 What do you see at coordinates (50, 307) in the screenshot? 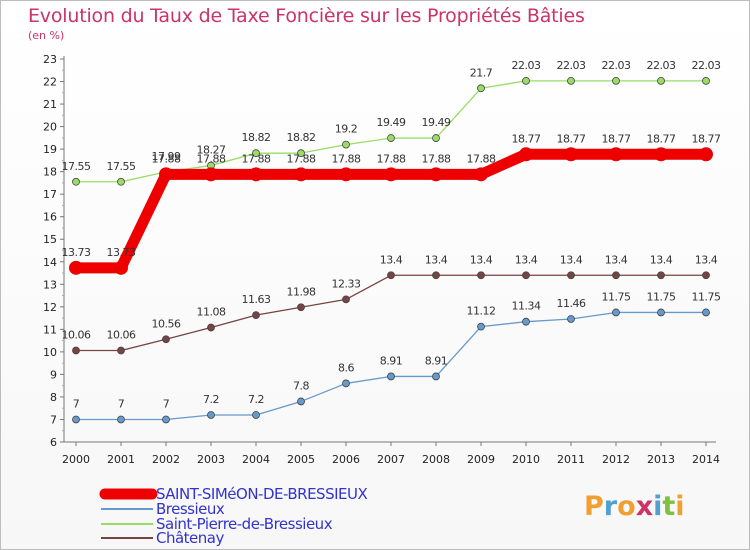
I see `y-tick-label: 12` at bounding box center [50, 307].